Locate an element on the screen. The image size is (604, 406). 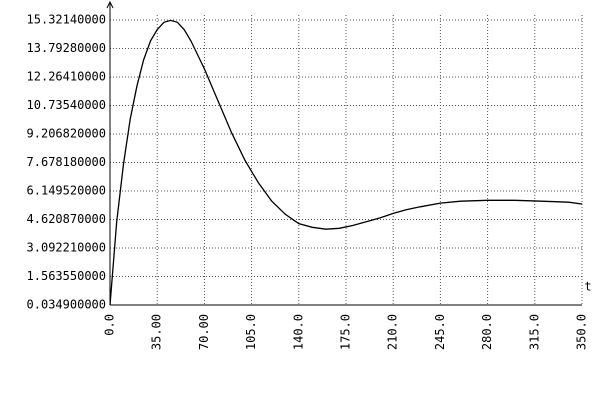
x-tick-label: 210.0 is located at coordinates (393, 332).